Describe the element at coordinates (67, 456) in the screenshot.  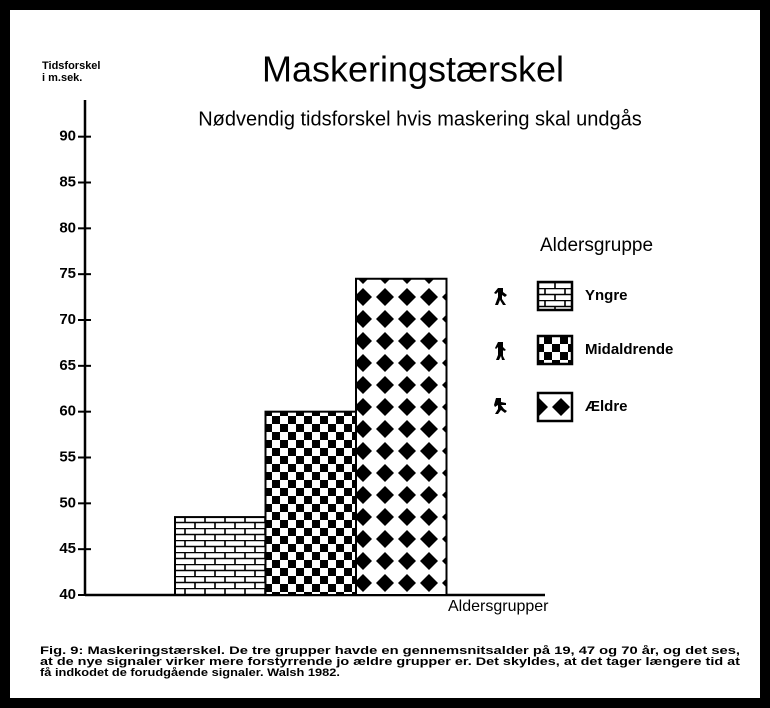
I see `y-tick-label: 55` at that location.